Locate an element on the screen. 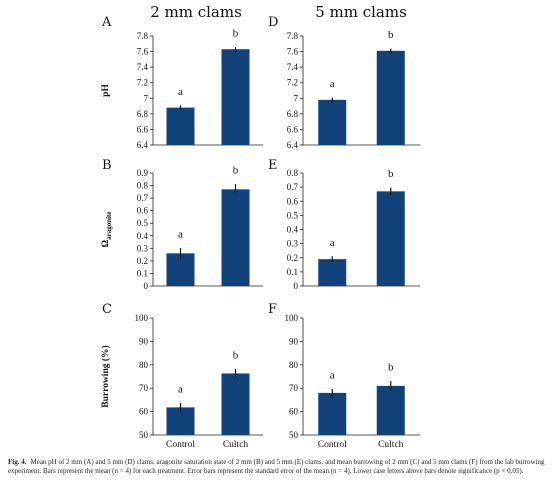  column-title-5mm: 5 mm clams is located at coordinates (361, 12).